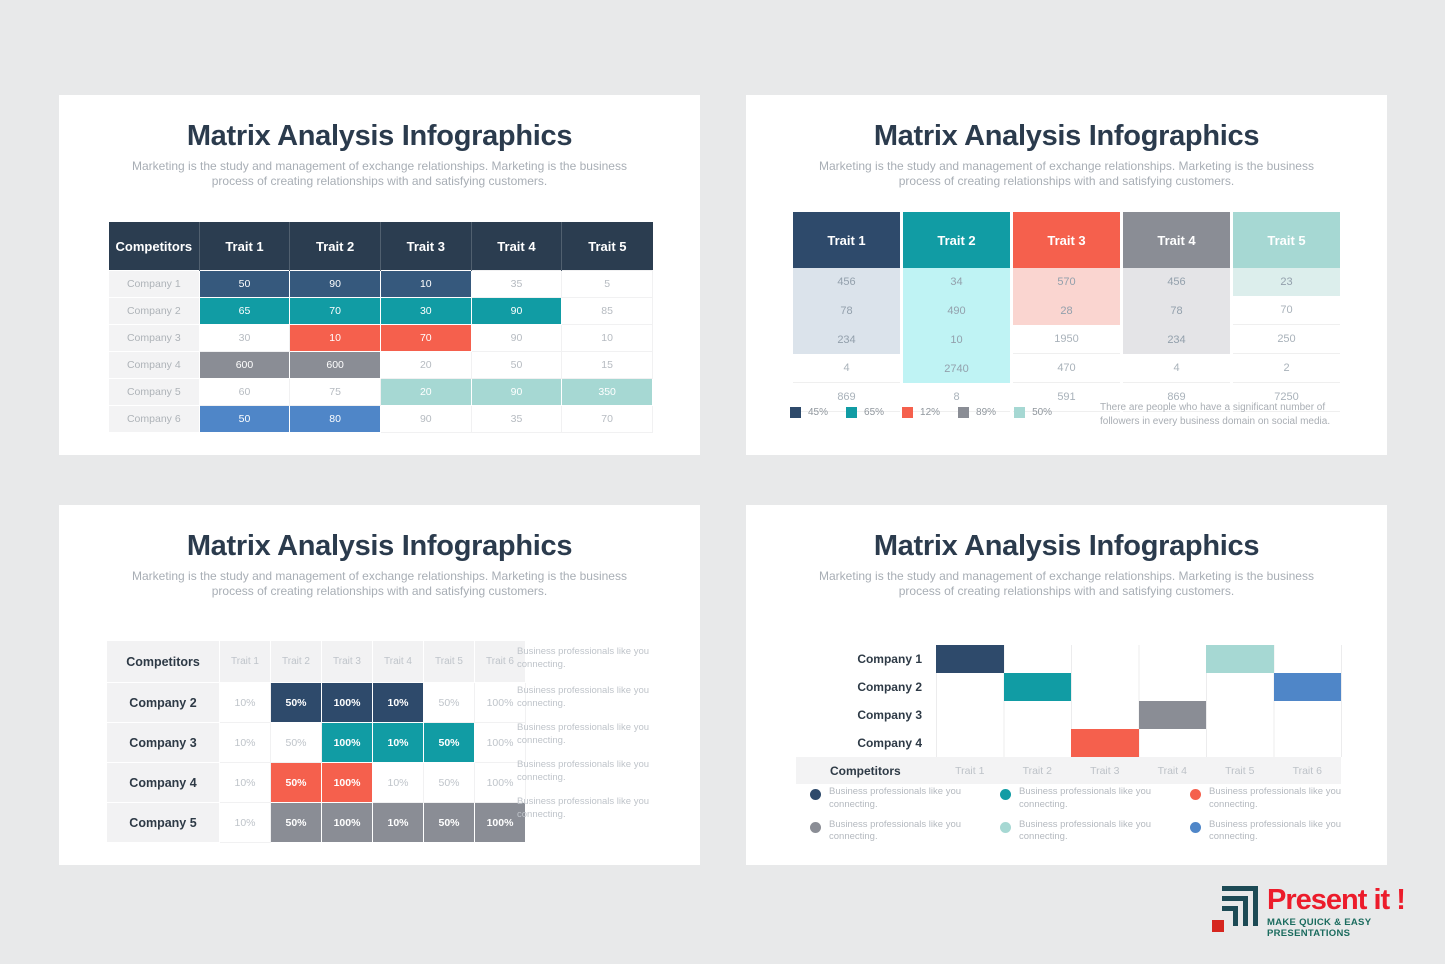 This screenshot has height=964, width=1445. Describe the element at coordinates (1286, 368) in the screenshot. I see `table-cell: 2` at that location.